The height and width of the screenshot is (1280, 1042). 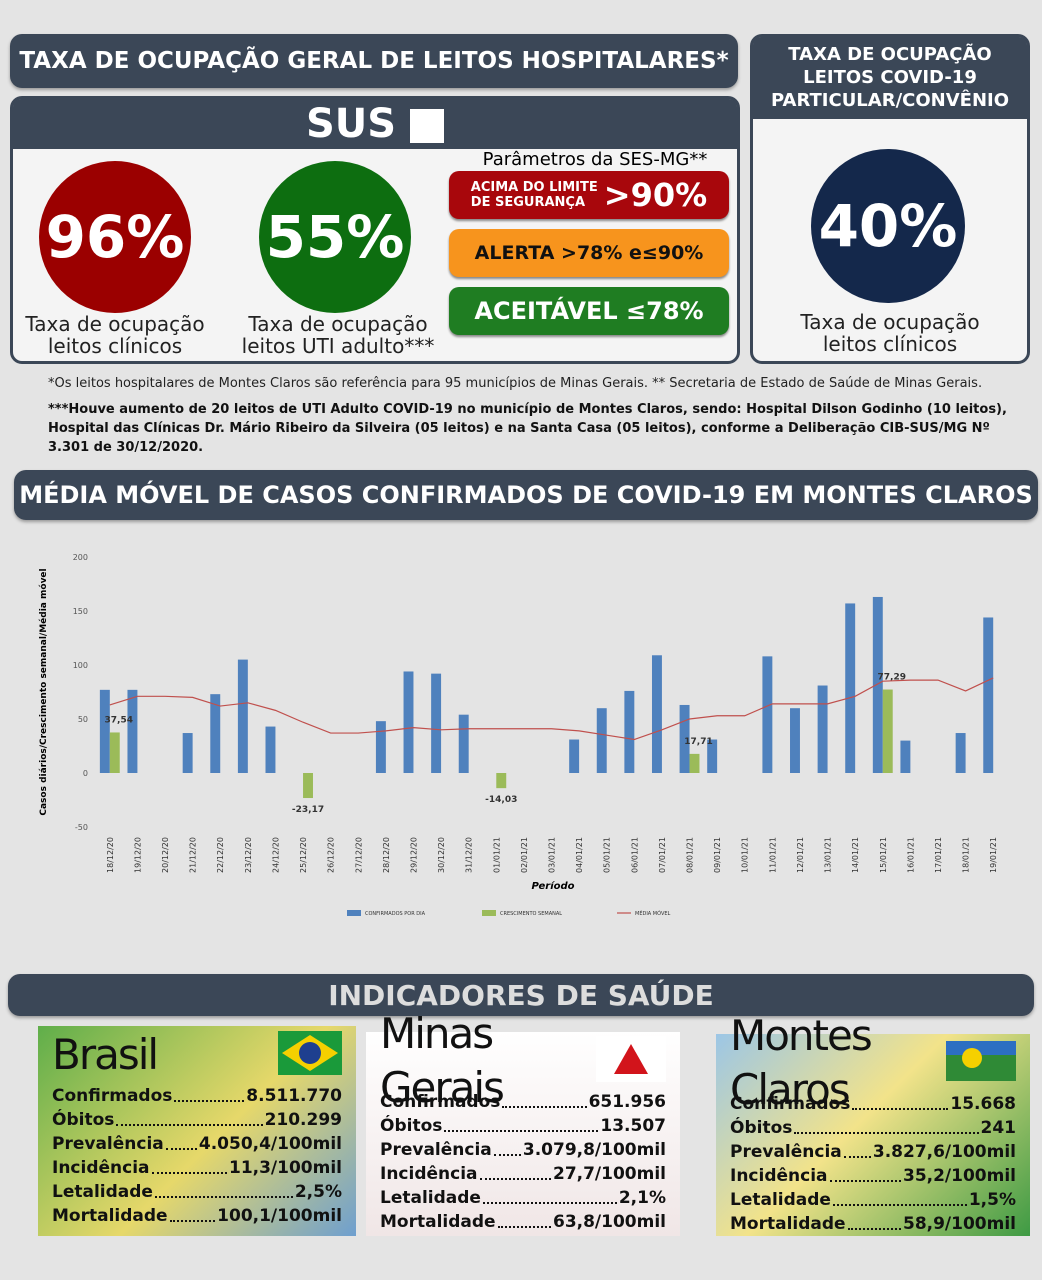 What do you see at coordinates (413, 855) in the screenshot?
I see `x-tick-label: 29/12/20` at bounding box center [413, 855].